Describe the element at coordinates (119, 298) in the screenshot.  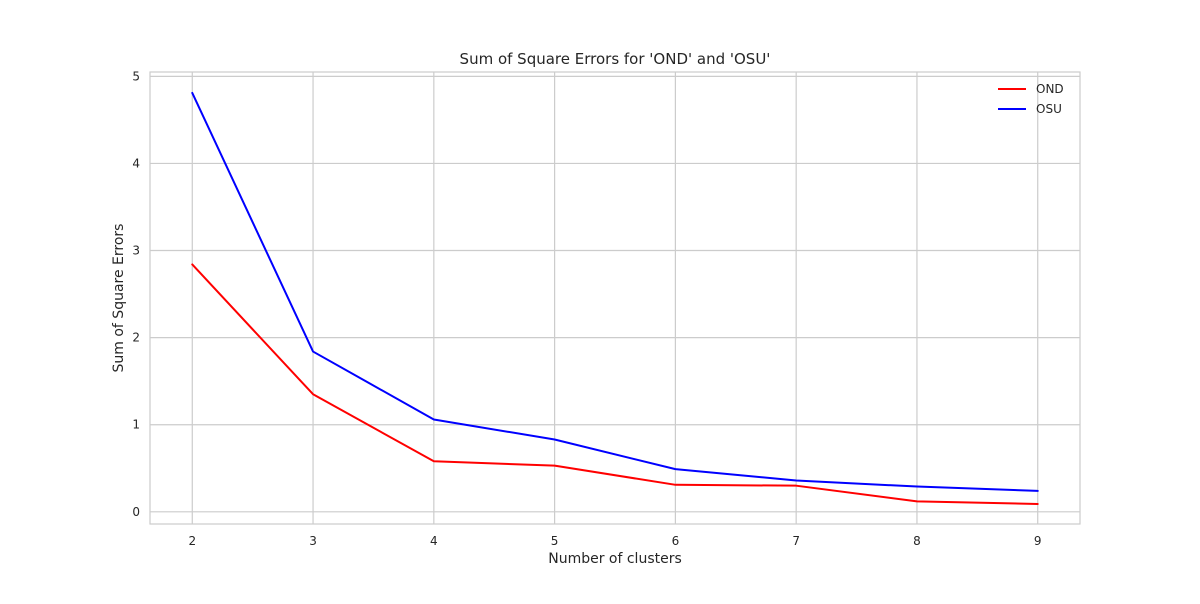
I see `y-axis-label: Sum of Square Errors` at that location.